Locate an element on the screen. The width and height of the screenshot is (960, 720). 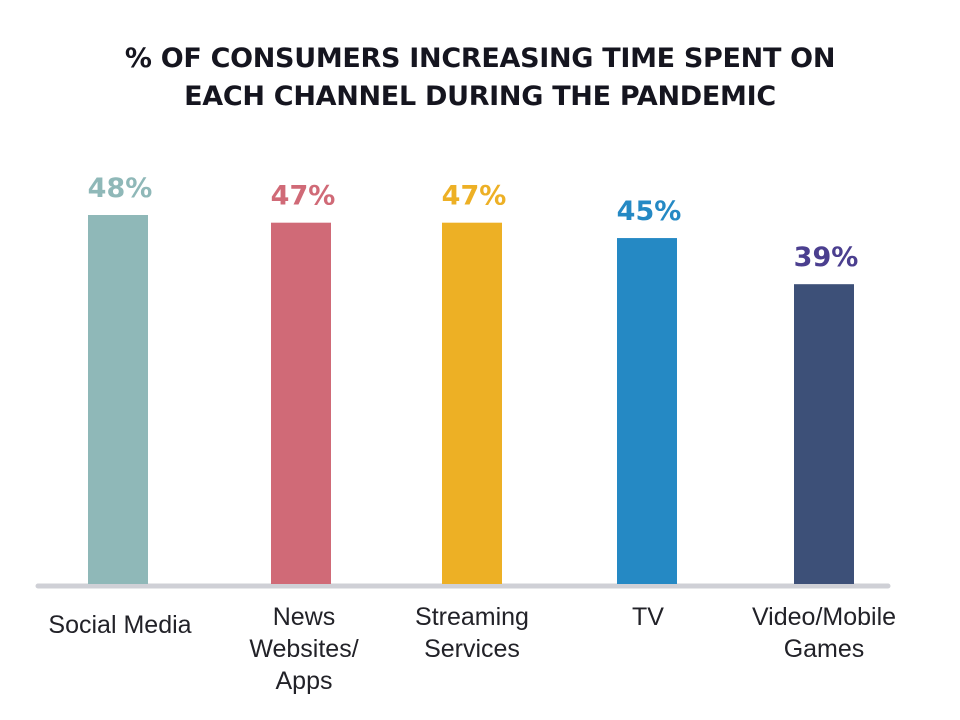
x-tick-label-line: TV is located at coordinates (648, 617).